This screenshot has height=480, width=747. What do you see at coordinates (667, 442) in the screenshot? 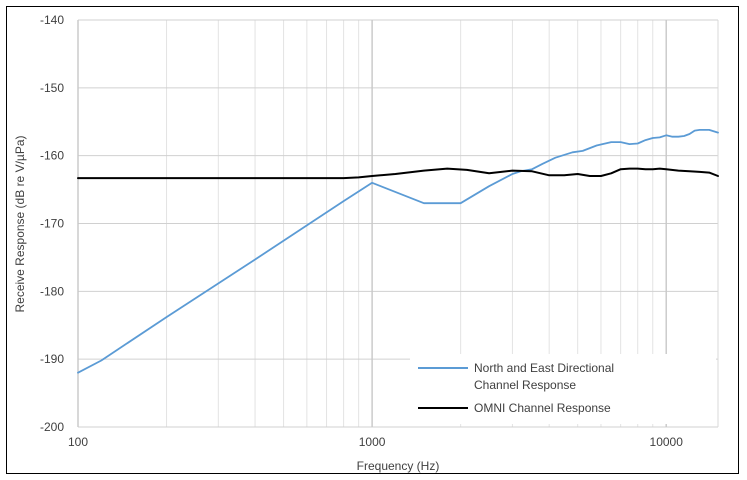
I see `x-tick-label: 10000` at bounding box center [667, 442].